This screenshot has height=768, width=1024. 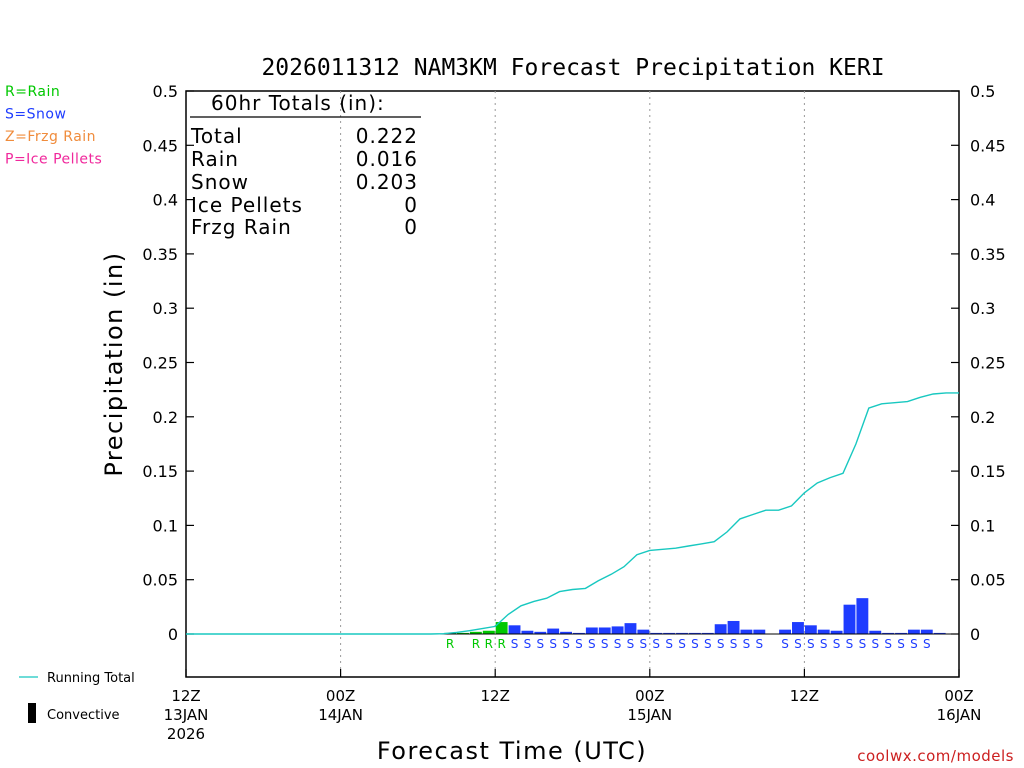 What do you see at coordinates (649, 715) in the screenshot?
I see `x-tick-date: 15JAN` at bounding box center [649, 715].